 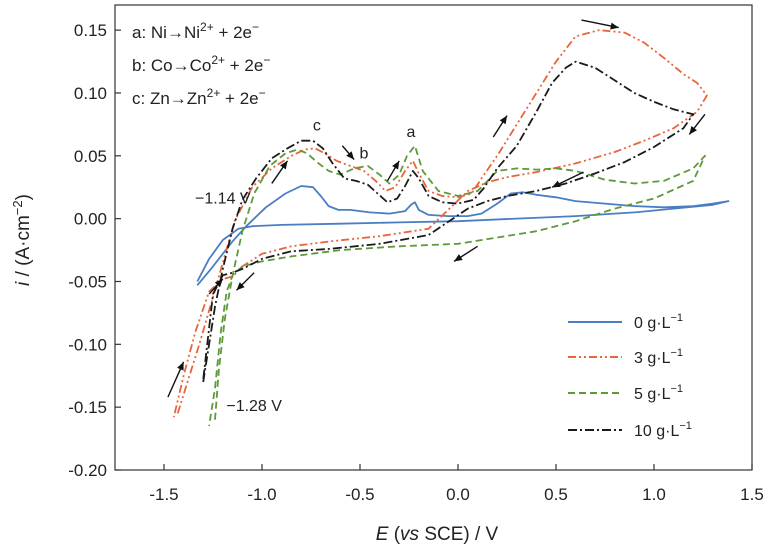 I want to click on y-tick-label: -0.10, so click(x=87, y=344).